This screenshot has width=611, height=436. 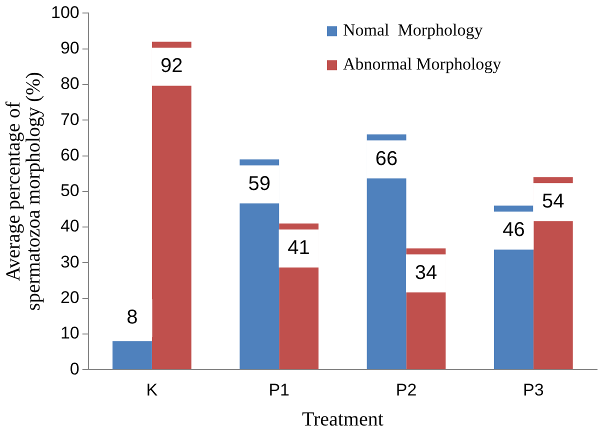 What do you see at coordinates (299, 247) in the screenshot?
I see `data-label: 41` at bounding box center [299, 247].